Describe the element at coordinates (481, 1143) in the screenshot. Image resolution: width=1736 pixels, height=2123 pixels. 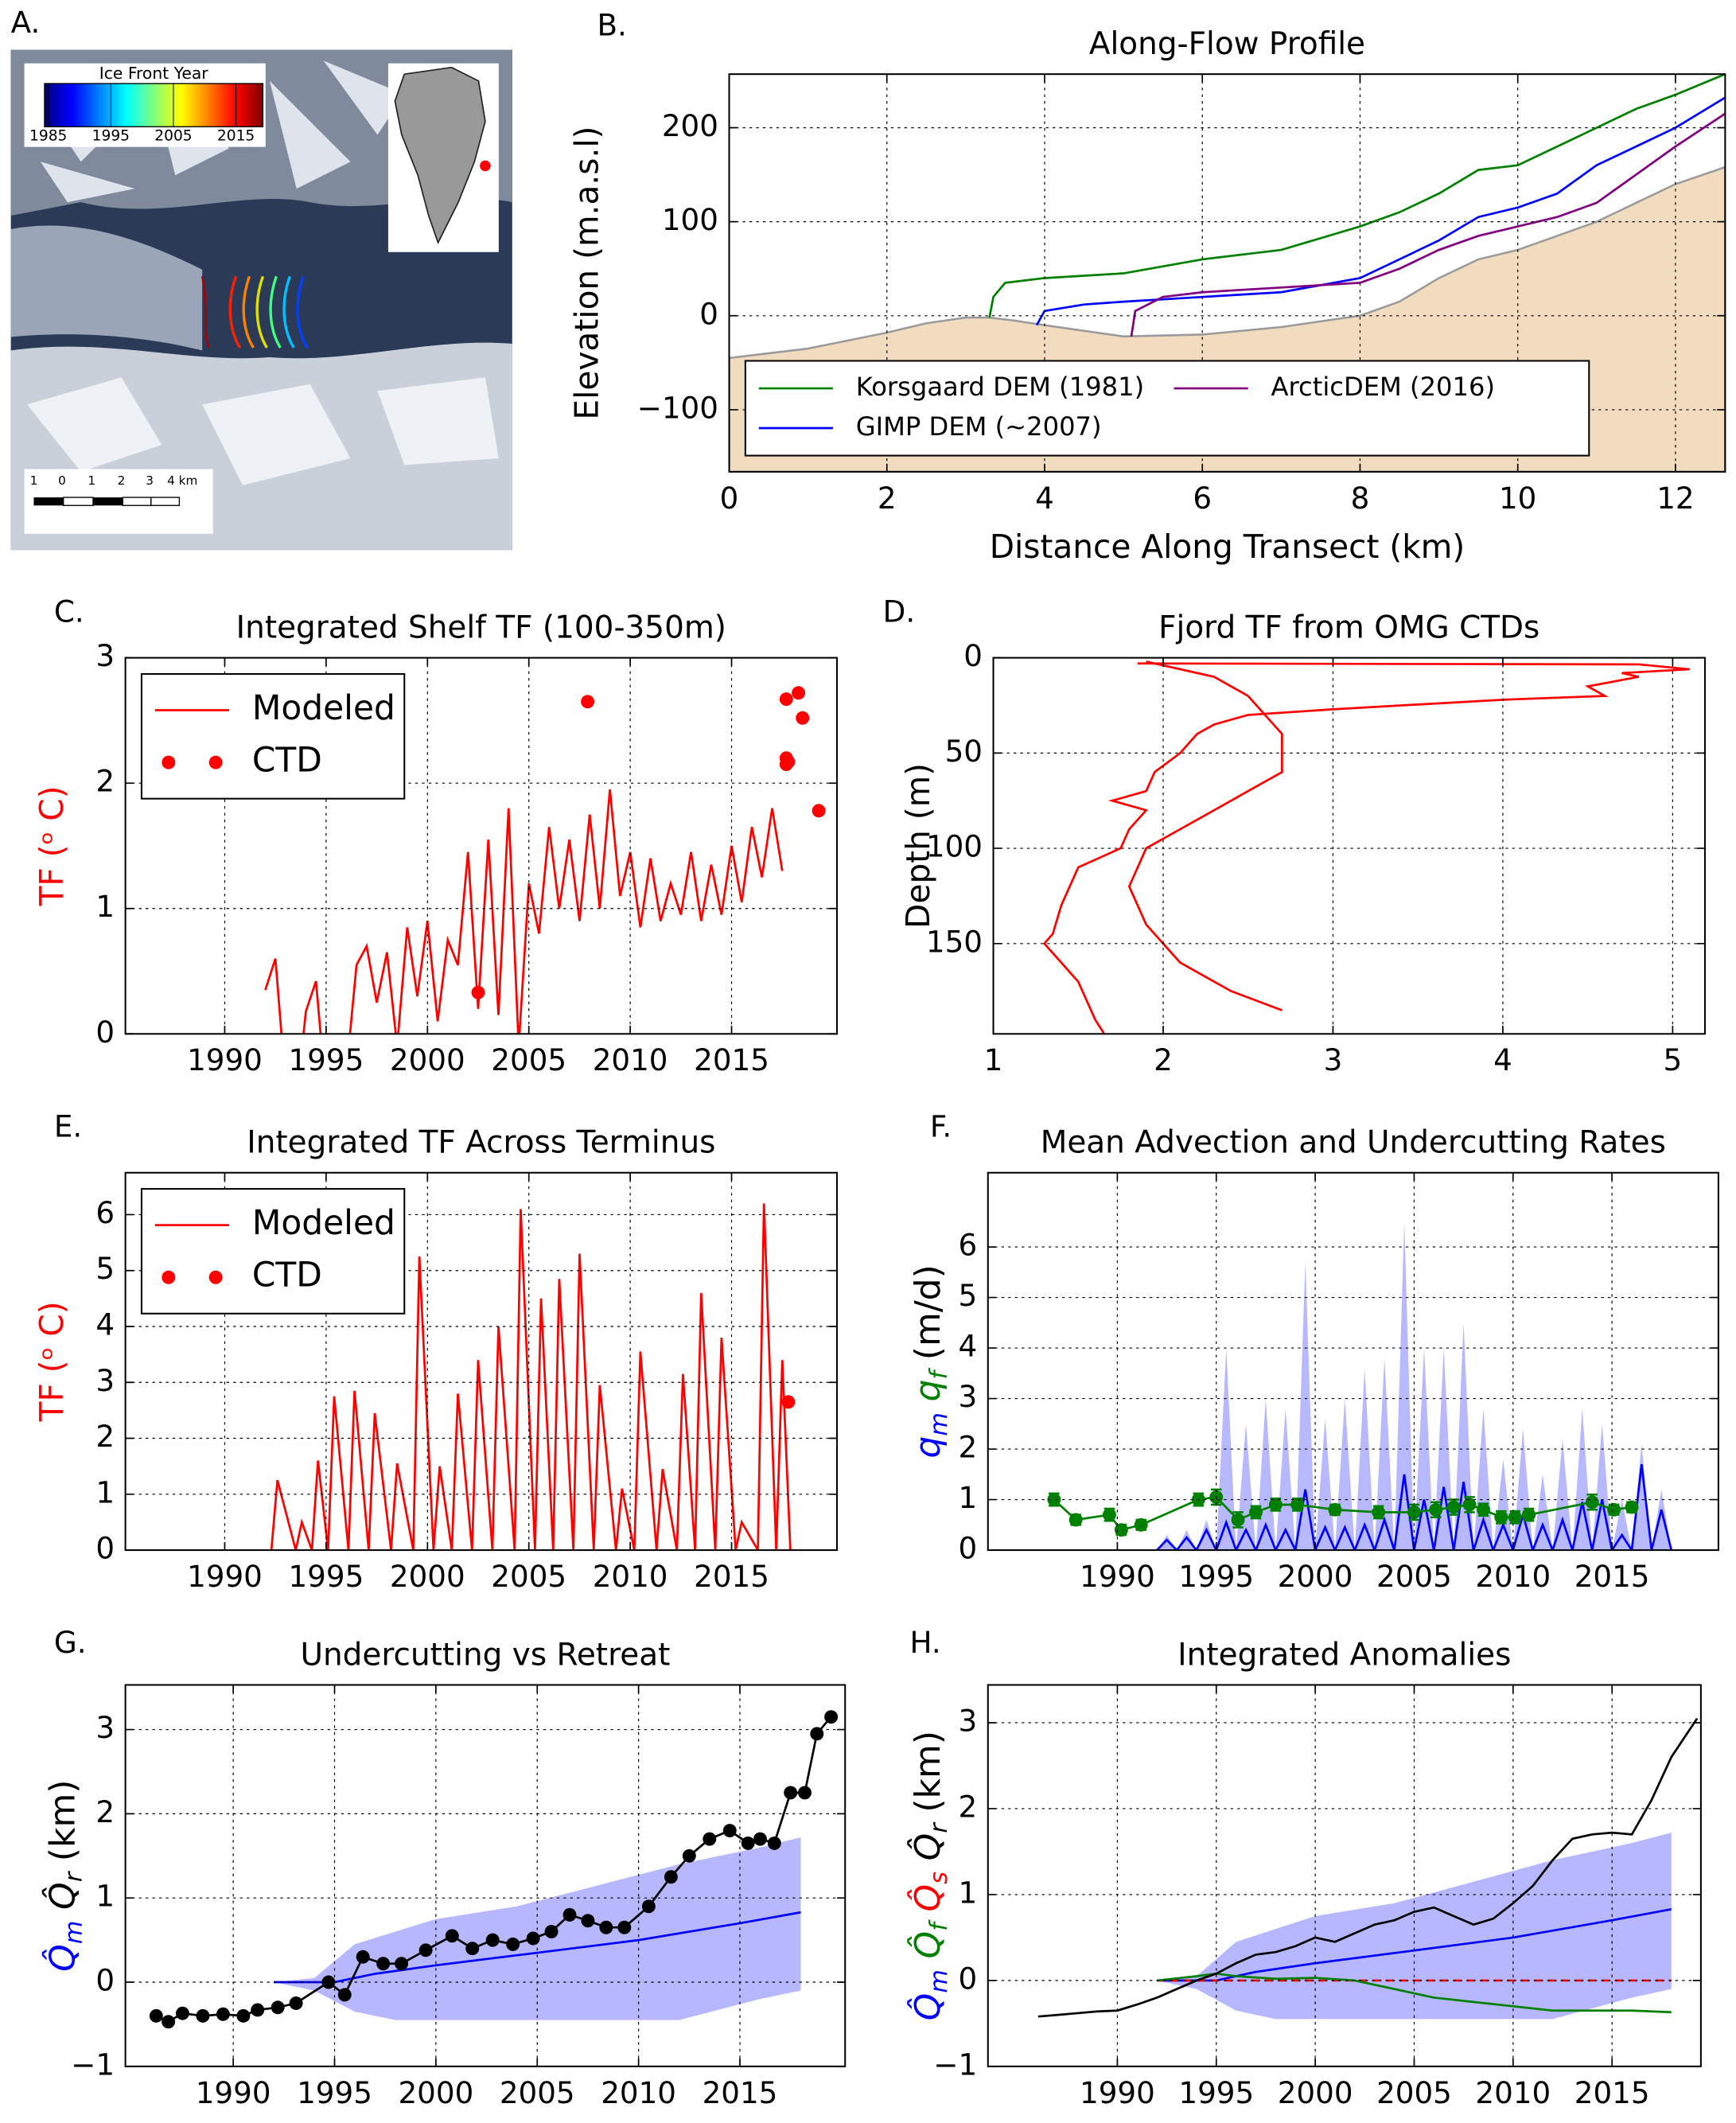
I see `chart-title: Integrated TF Across Terminus` at that location.